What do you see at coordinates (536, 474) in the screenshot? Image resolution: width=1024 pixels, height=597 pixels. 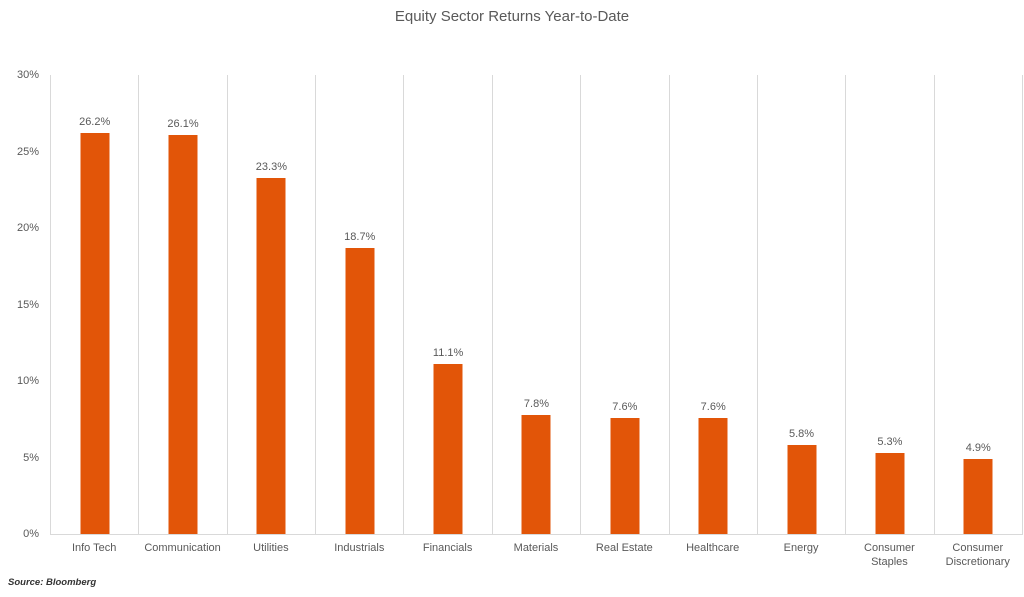 I see `bar-materials` at bounding box center [536, 474].